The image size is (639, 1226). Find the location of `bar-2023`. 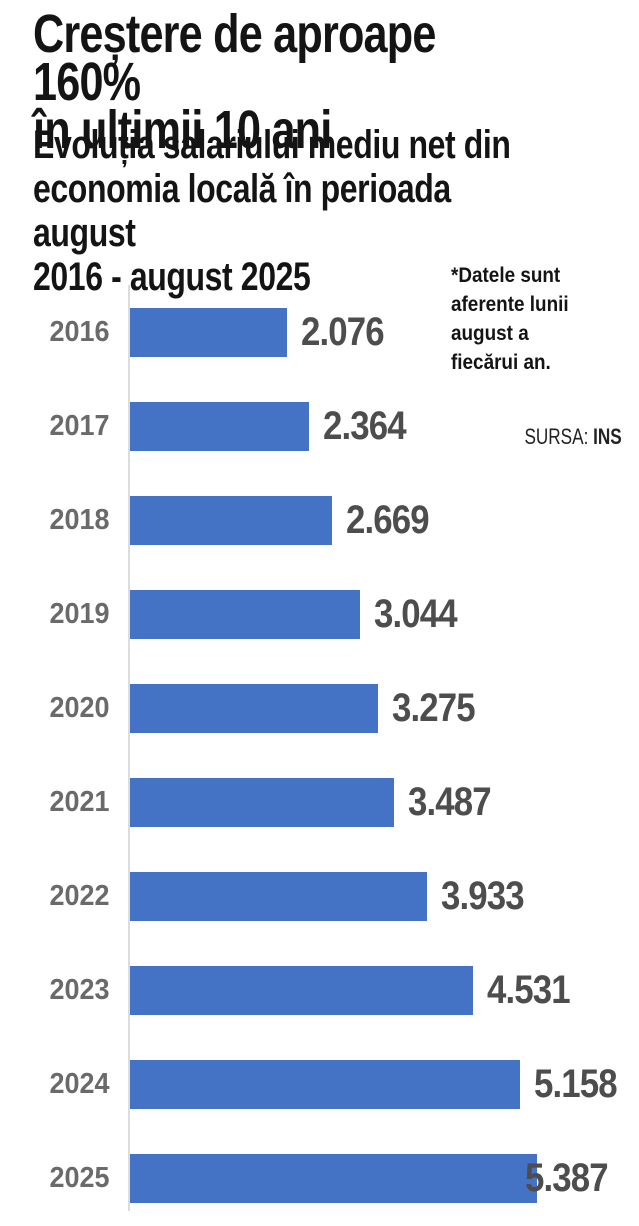

bar-2023 is located at coordinates (301, 991).